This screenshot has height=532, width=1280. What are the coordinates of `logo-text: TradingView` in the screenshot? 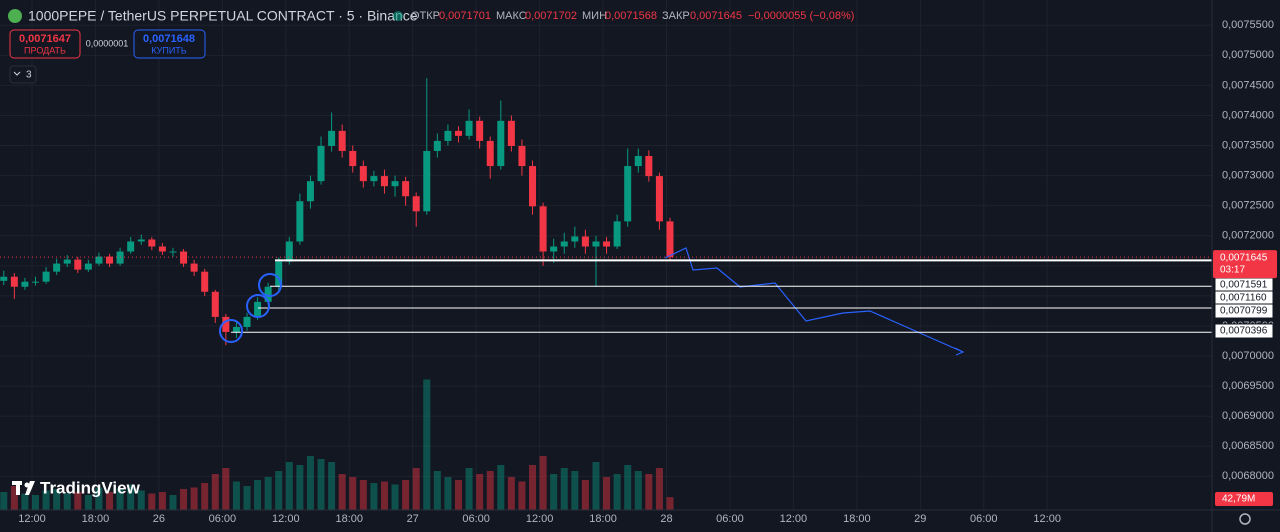 It's located at (90, 487).